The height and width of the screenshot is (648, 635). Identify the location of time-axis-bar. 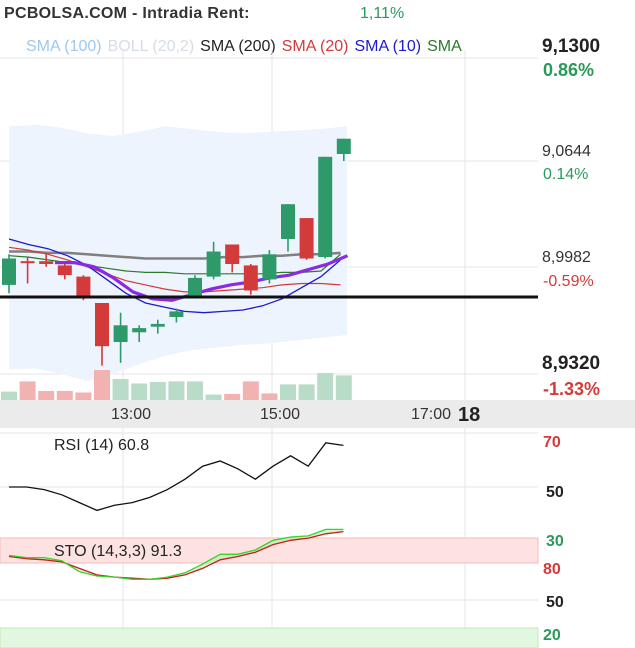
(317, 414).